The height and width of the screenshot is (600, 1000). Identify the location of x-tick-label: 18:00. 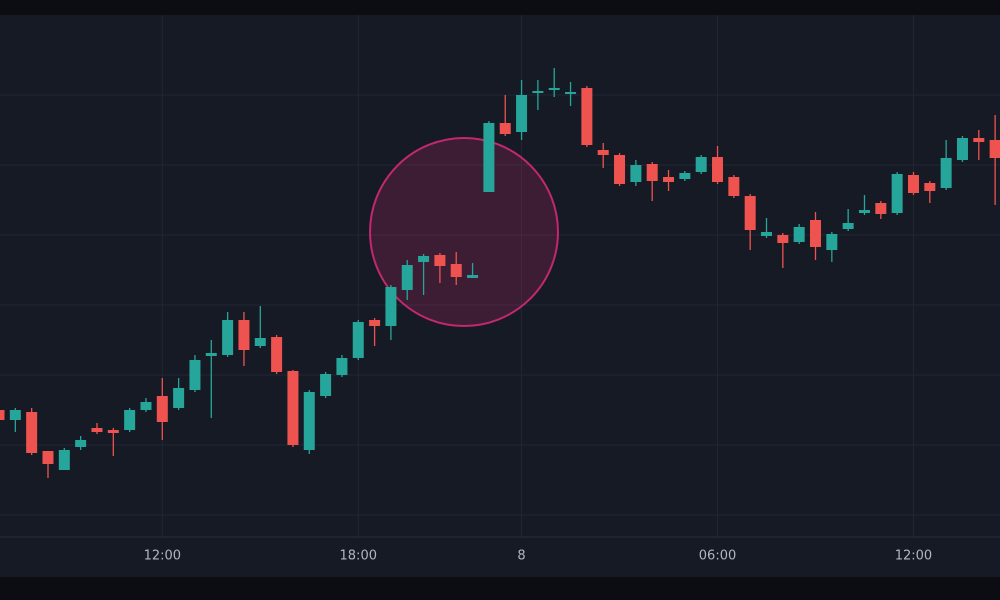
(358, 556).